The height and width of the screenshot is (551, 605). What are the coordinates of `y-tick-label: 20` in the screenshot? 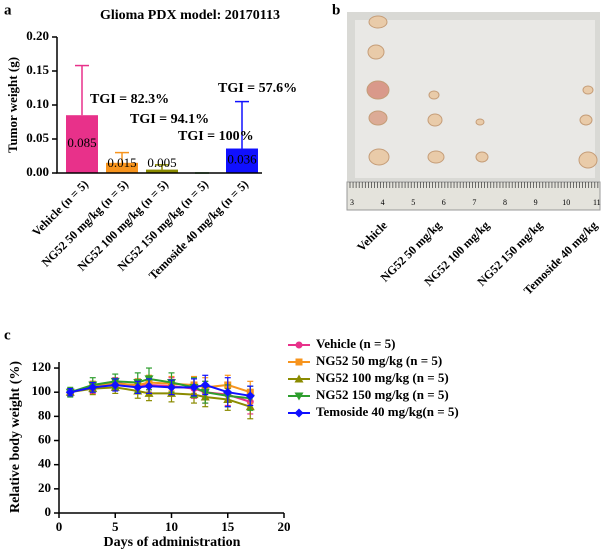 It's located at (44, 487).